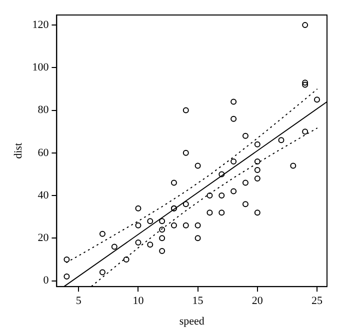 The image size is (347, 336). What do you see at coordinates (44, 195) in the screenshot?
I see `y-tick-label: 40` at bounding box center [44, 195].